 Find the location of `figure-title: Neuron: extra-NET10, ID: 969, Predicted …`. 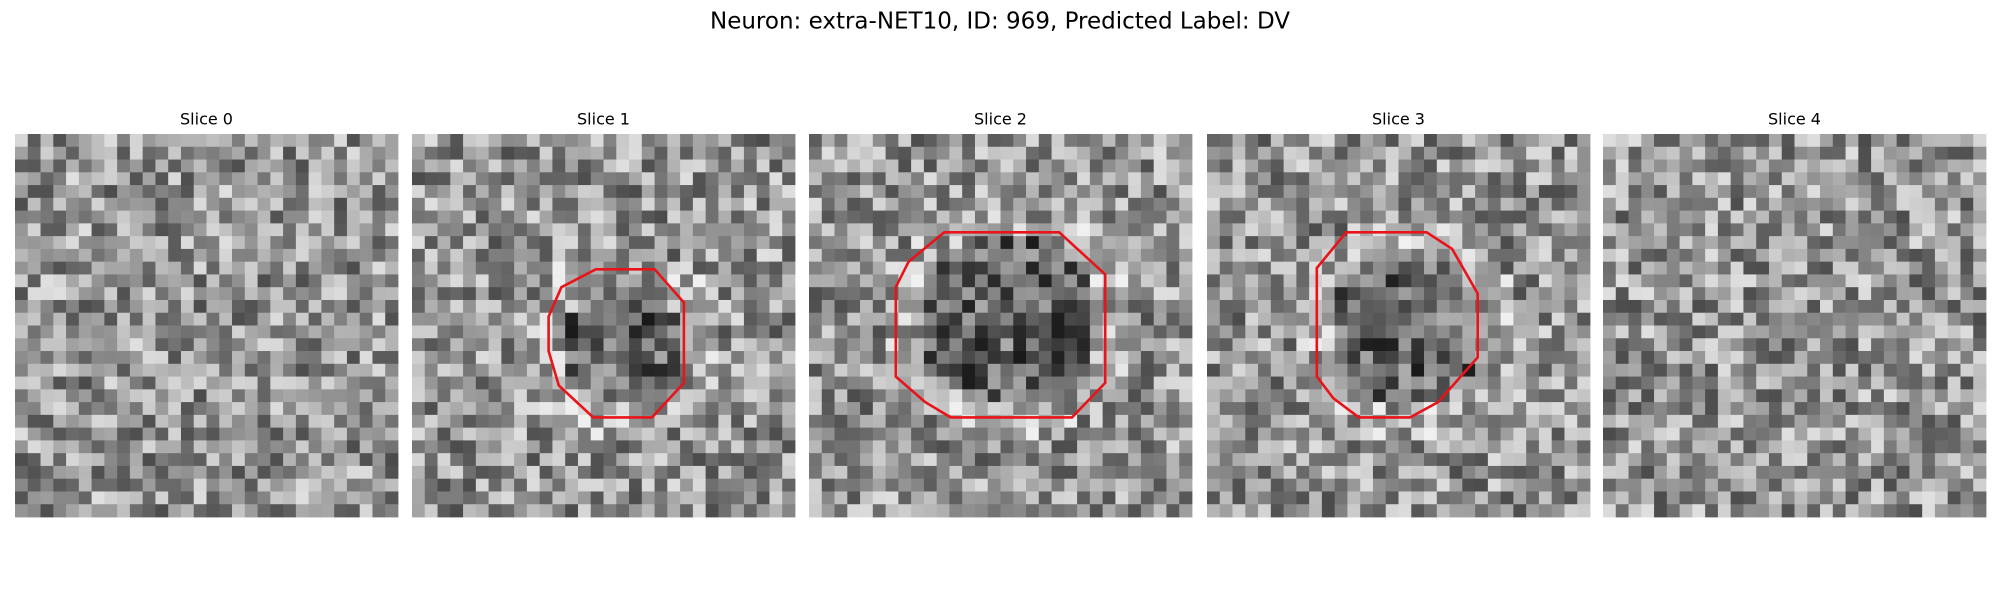

figure-title: Neuron: extra-NET10, ID: 969, Predicted … is located at coordinates (1000, 22).